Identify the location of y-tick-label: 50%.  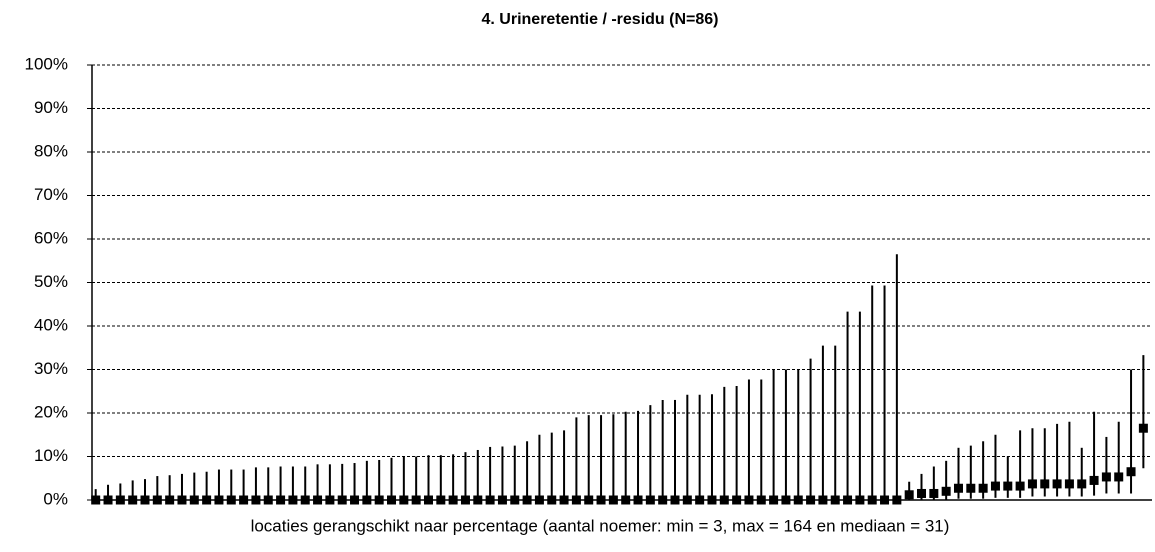
(51, 281).